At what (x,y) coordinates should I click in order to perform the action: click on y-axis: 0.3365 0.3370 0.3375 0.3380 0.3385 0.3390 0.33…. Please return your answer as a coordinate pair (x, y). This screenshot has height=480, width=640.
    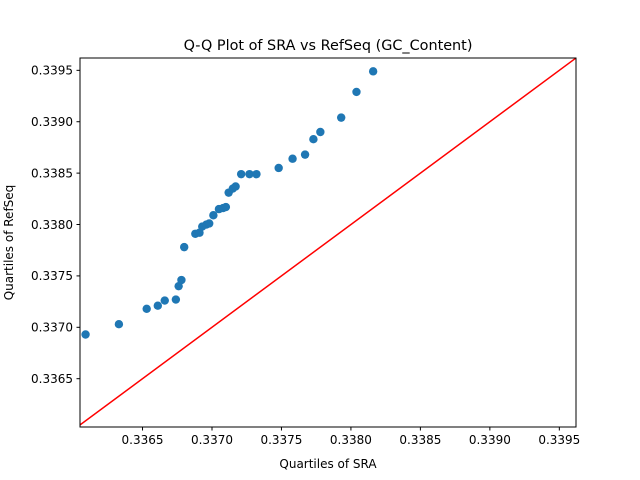
    Looking at the image, I should click on (55, 225).